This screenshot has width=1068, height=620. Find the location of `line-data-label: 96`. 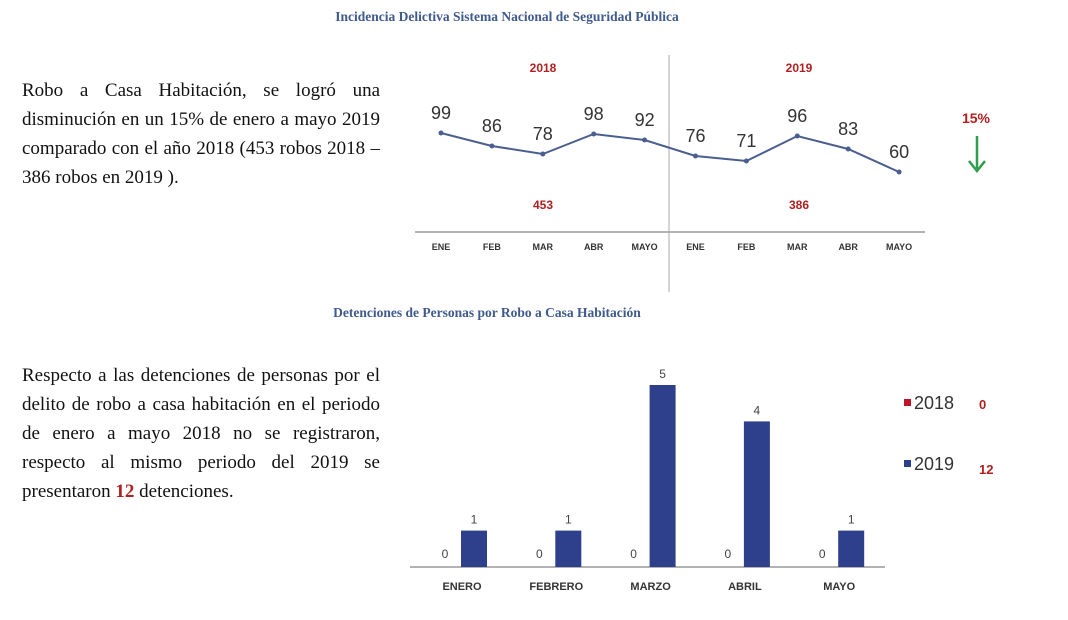

line-data-label: 96 is located at coordinates (797, 116).